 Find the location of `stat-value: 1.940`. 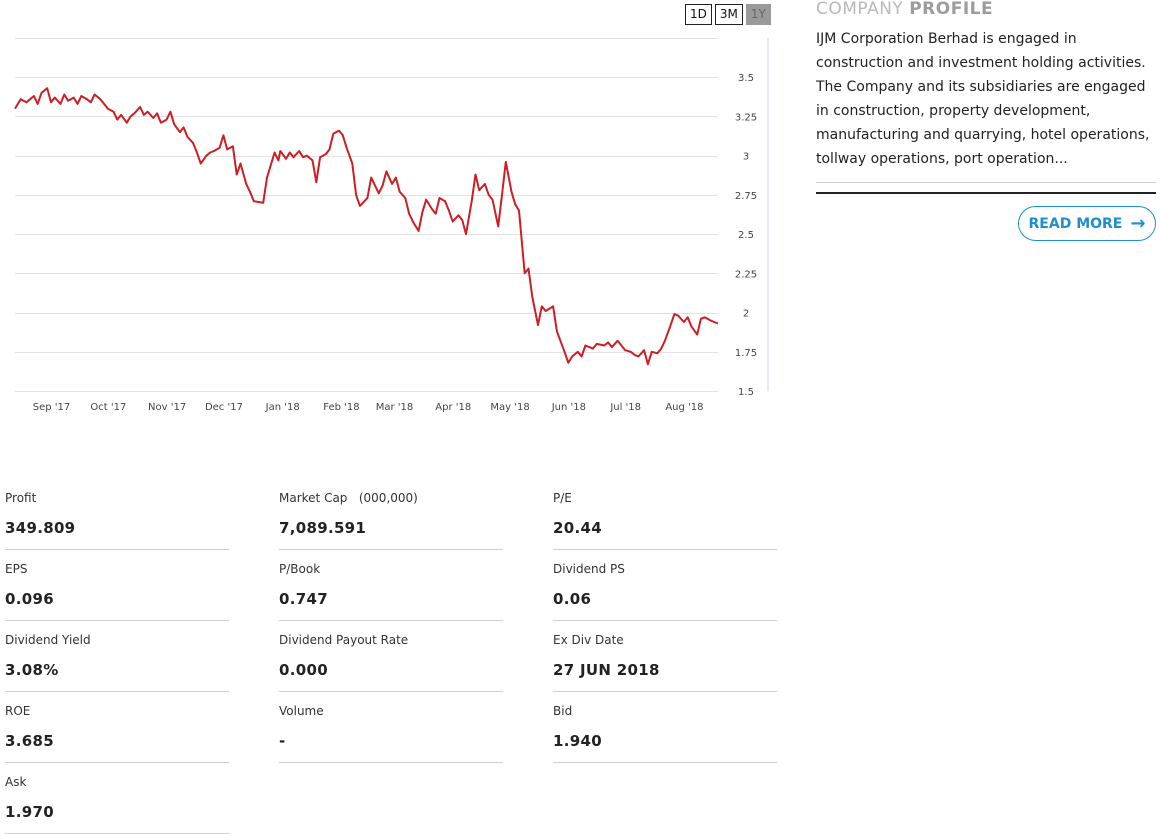

stat-value: 1.940 is located at coordinates (577, 741).